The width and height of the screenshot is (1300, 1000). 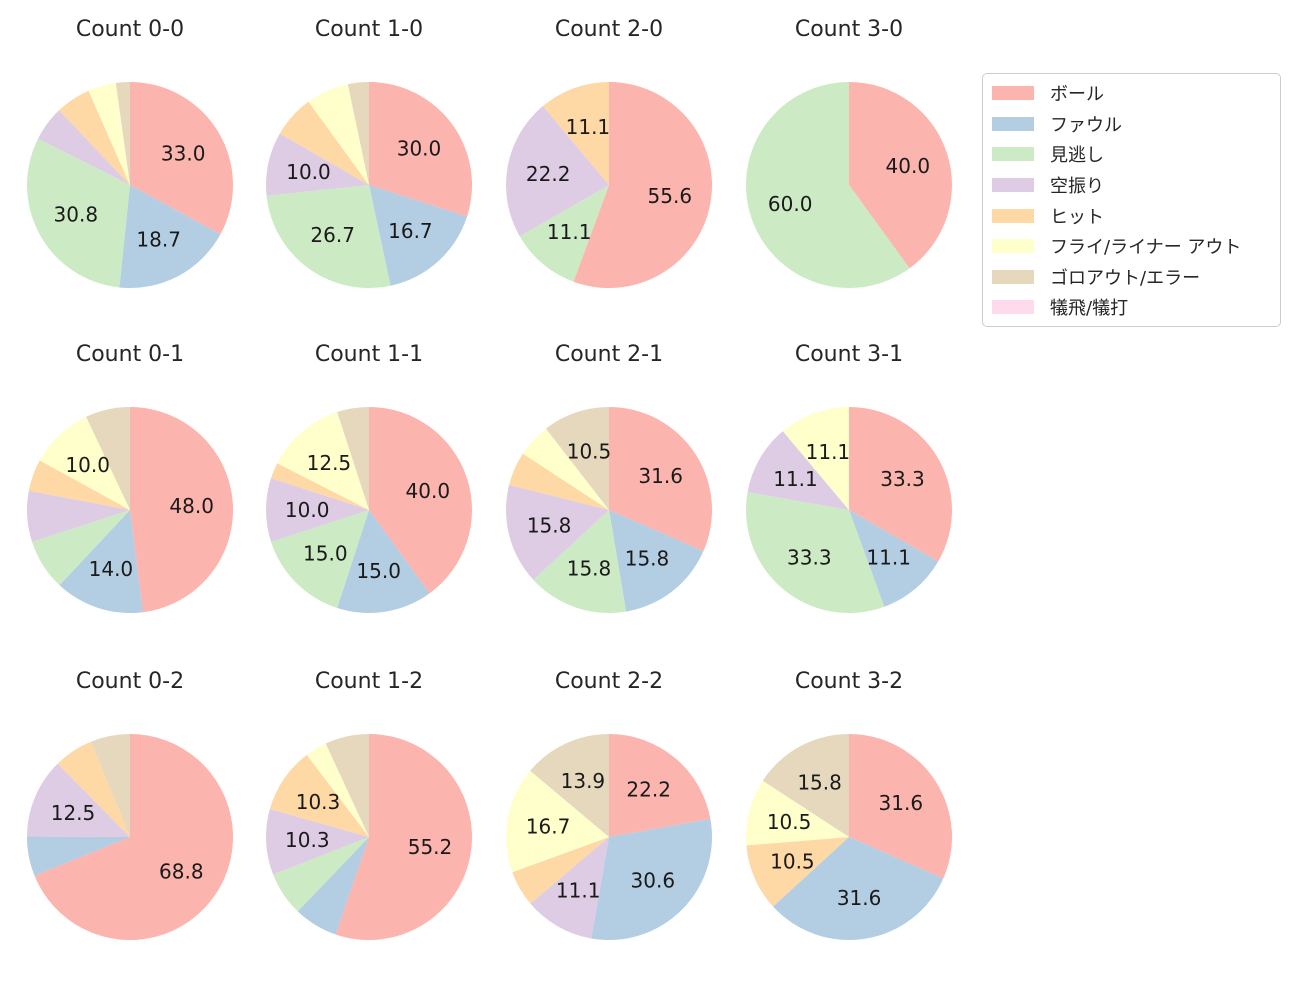 I want to click on slice-value-label-ball: 55.2, so click(x=430, y=847).